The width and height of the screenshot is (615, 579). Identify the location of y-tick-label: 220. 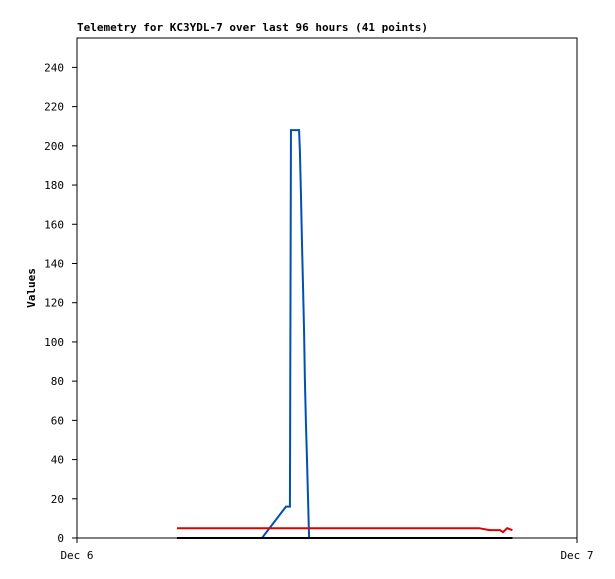
(54, 107).